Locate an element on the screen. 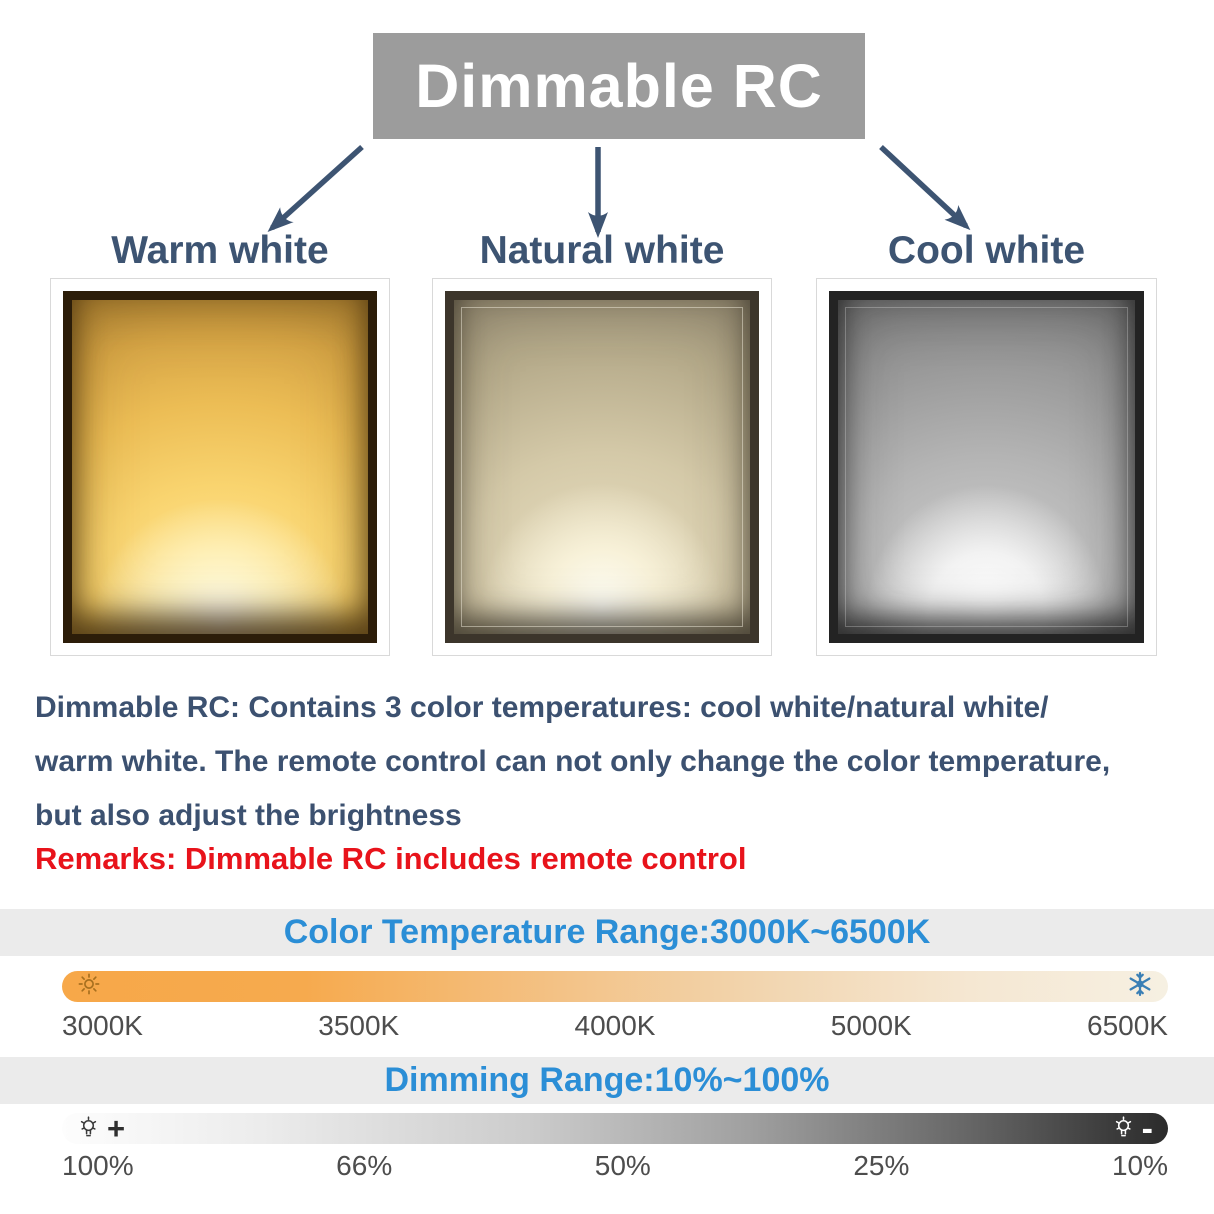  arrow-to-warm is located at coordinates (315, 188).